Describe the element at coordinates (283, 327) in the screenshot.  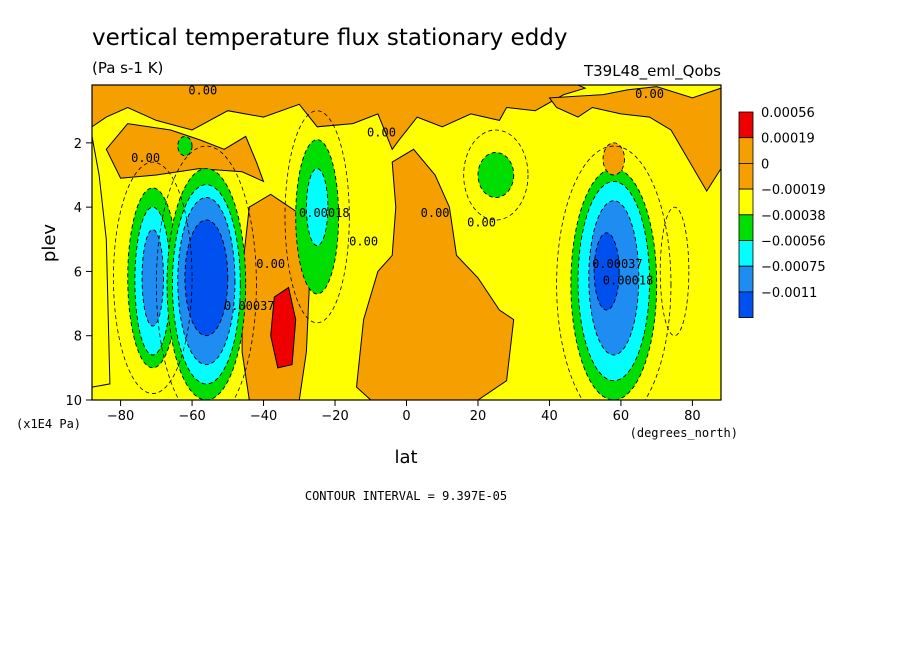
I see `positive-max-red` at that location.